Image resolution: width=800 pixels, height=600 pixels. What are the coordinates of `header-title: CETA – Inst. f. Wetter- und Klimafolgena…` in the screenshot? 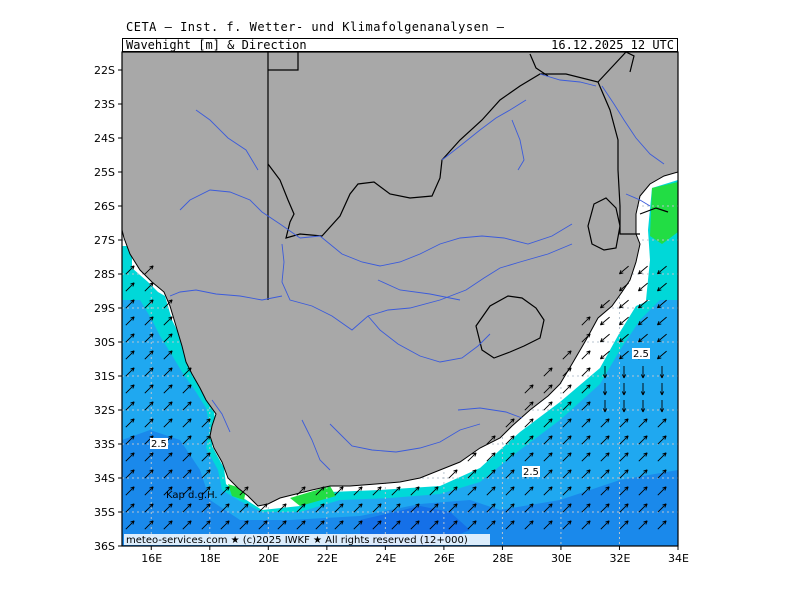 It's located at (315, 27).